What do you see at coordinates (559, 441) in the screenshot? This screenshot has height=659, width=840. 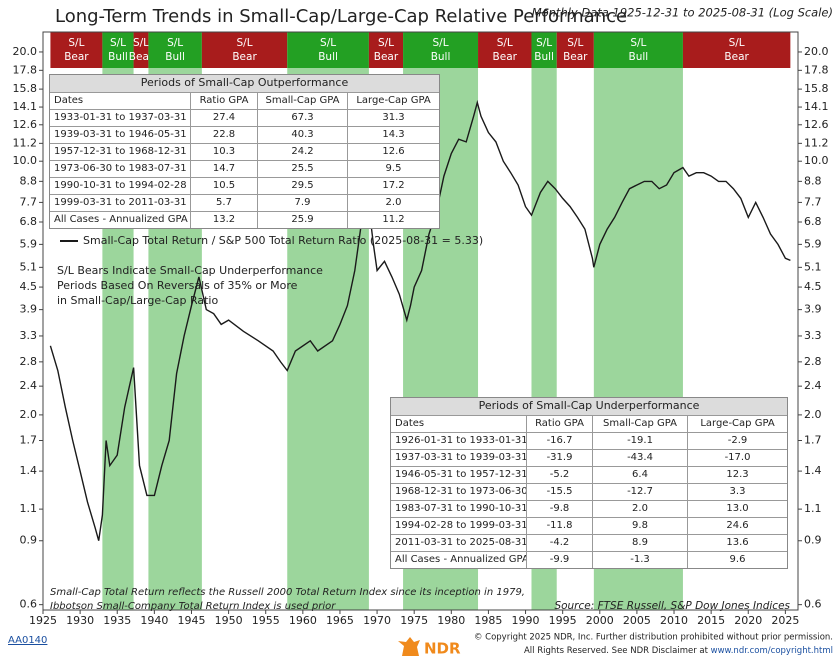 I see `table-cell: -16.7` at bounding box center [559, 441].